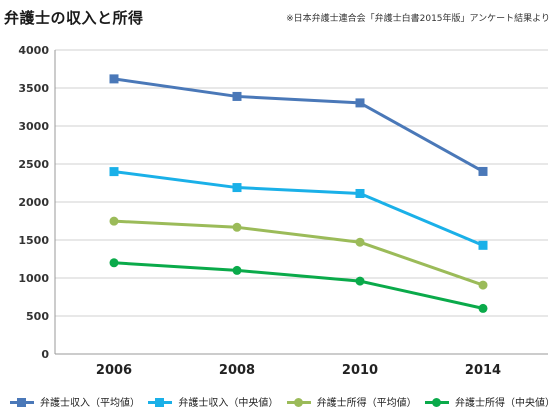 Image resolution: width=558 pixels, height=419 pixels. What do you see at coordinates (33, 240) in the screenshot?
I see `y-tick-label: 1500` at bounding box center [33, 240].